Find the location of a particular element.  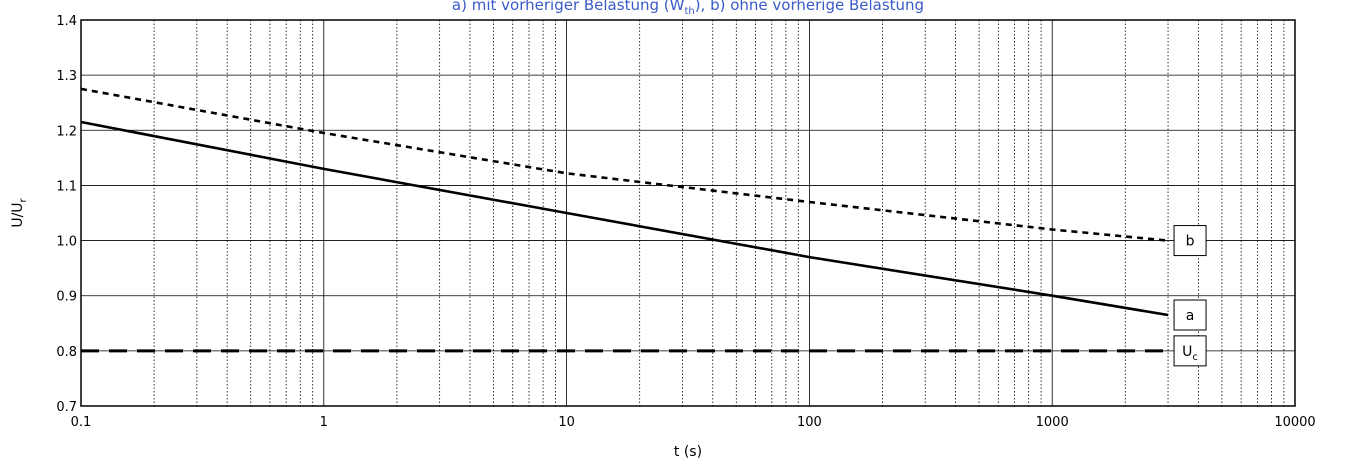

y-tick-label: 0.9 is located at coordinates (66, 297).